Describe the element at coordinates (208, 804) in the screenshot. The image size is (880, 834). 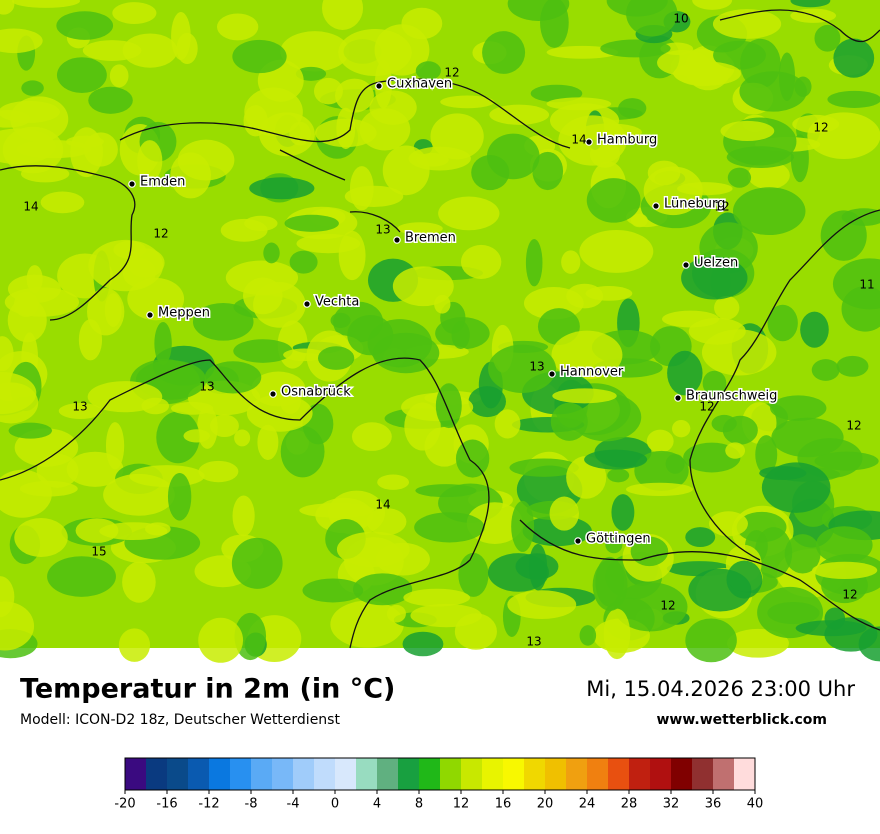
I see `legend-tick-label: -12` at that location.